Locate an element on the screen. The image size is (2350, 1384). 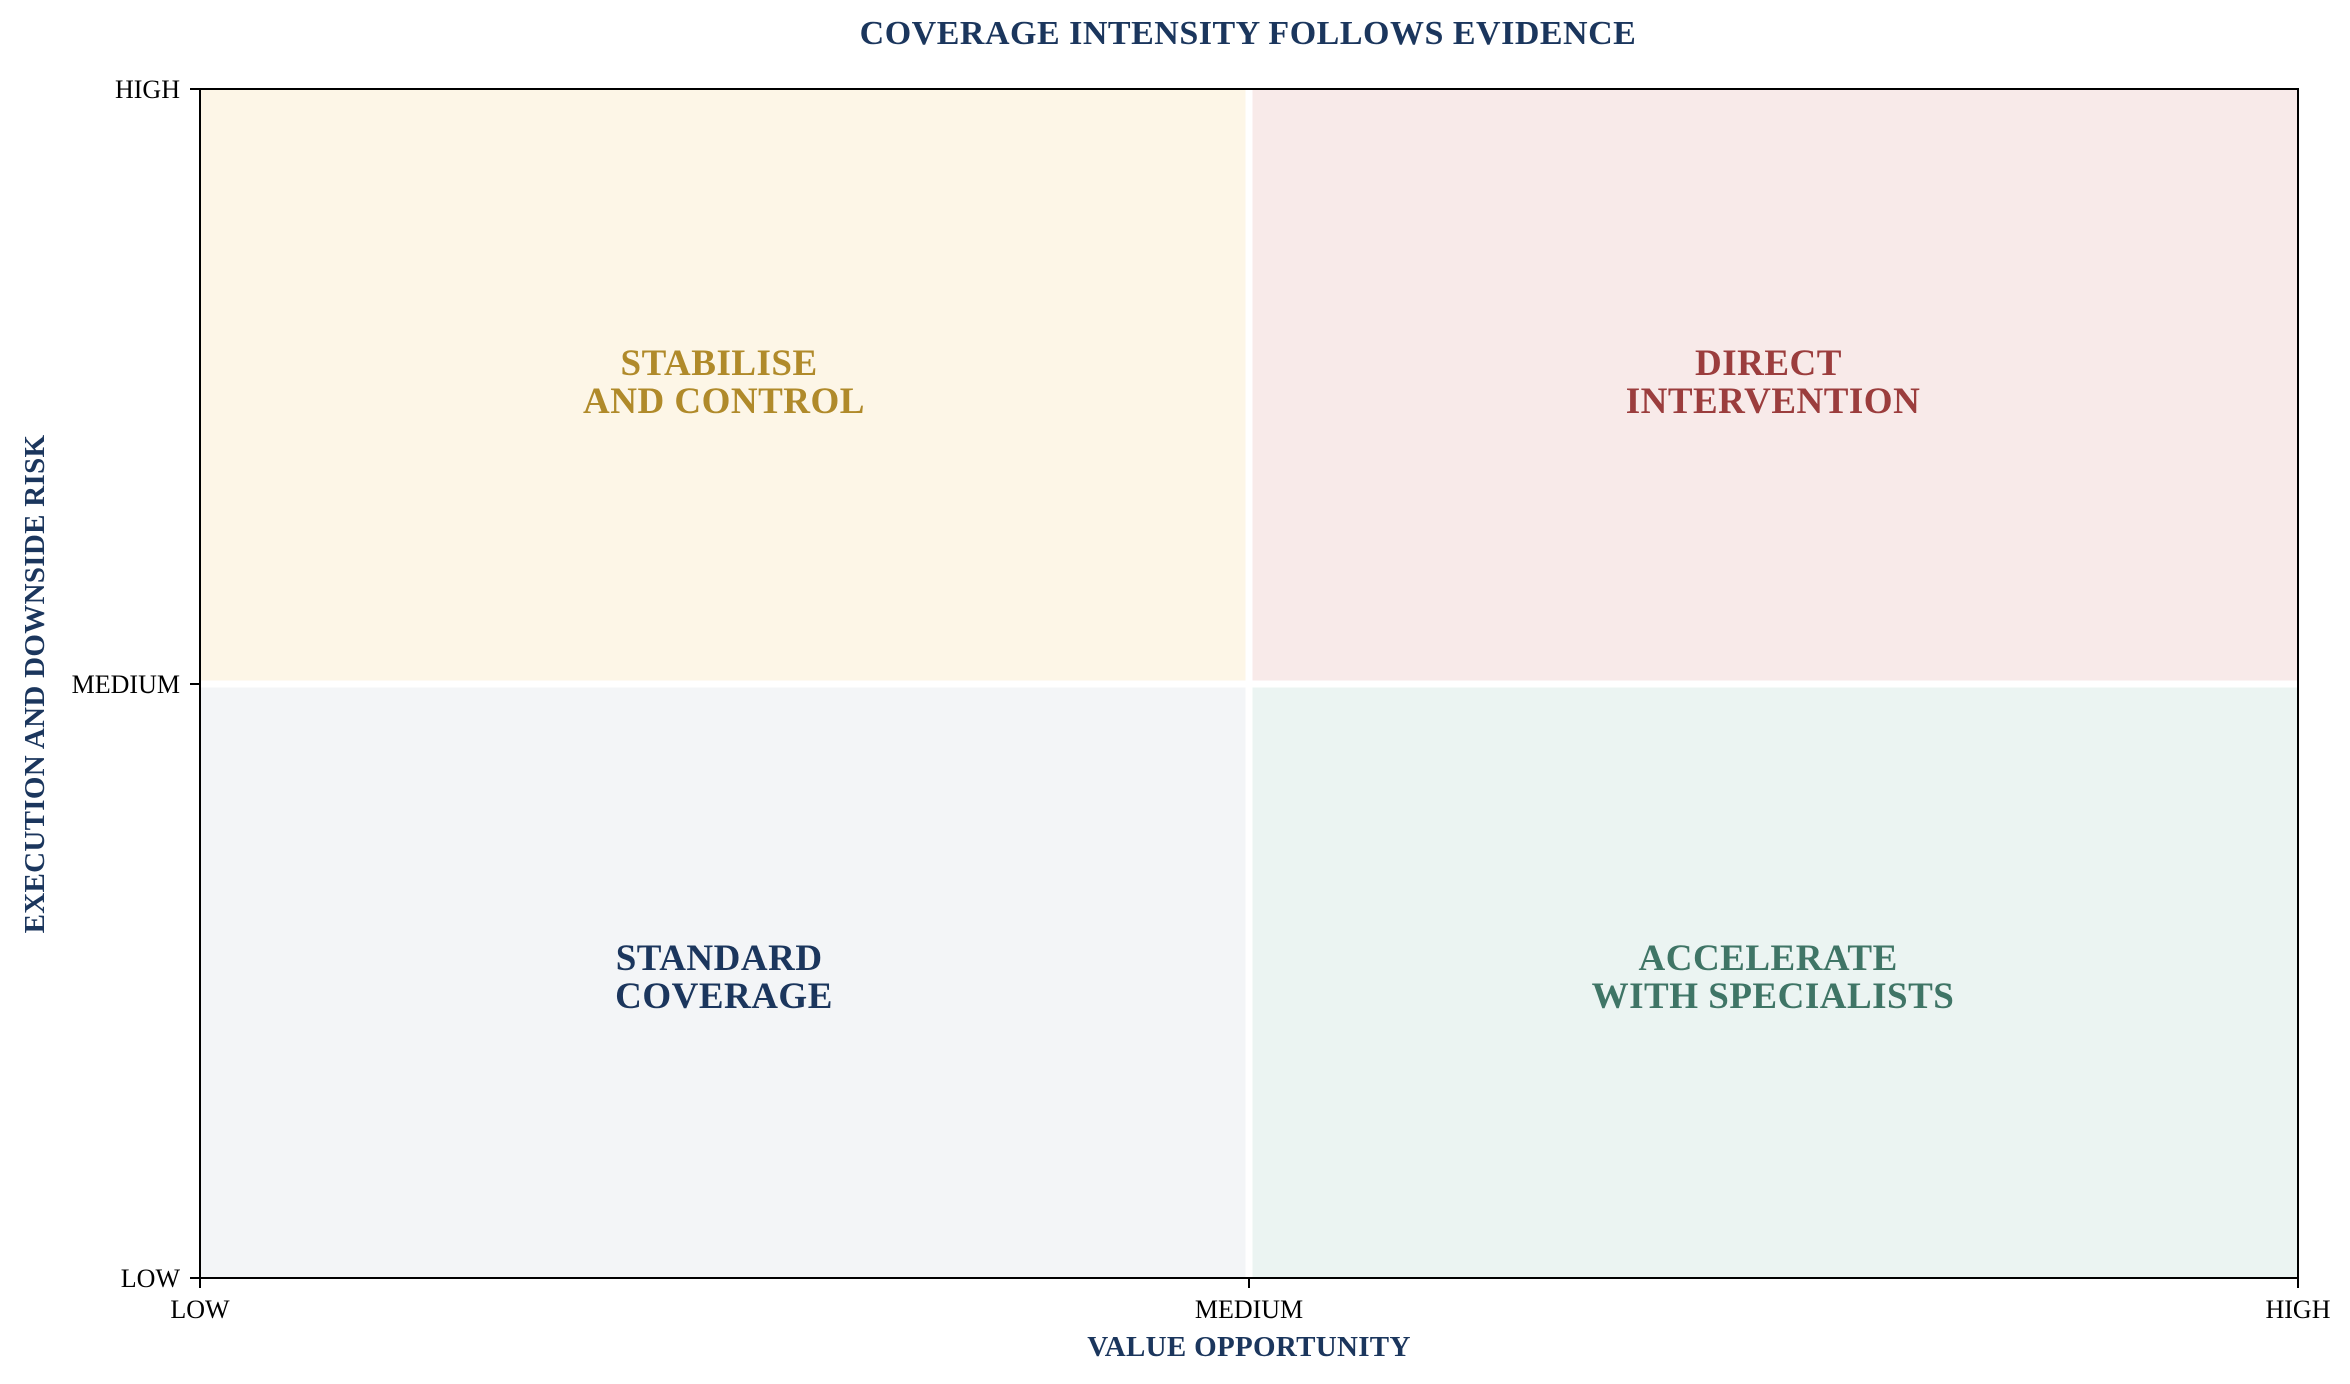
x-tick-label-medium: MEDIUM is located at coordinates (1249, 1309).